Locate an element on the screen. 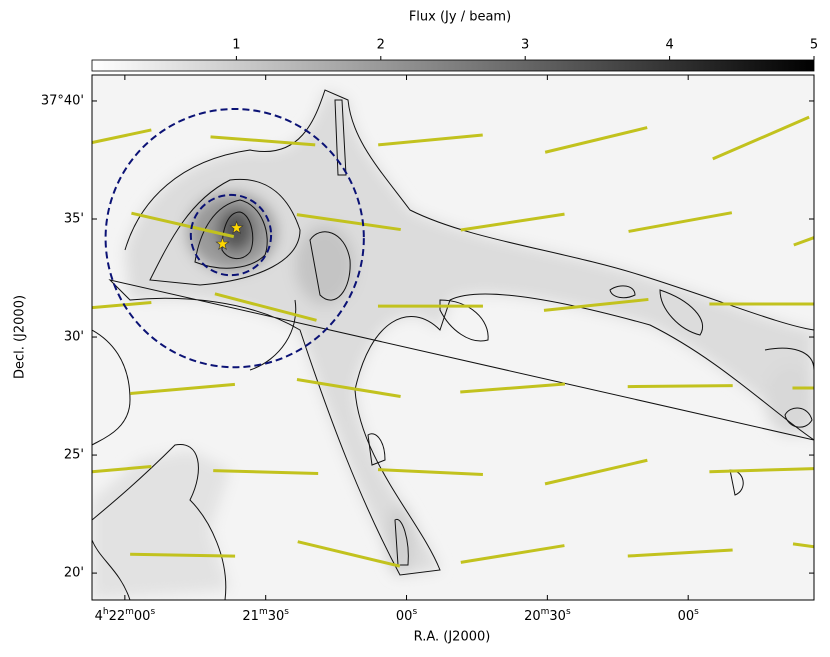 This screenshot has width=830, height=657. colorbar is located at coordinates (453, 65).